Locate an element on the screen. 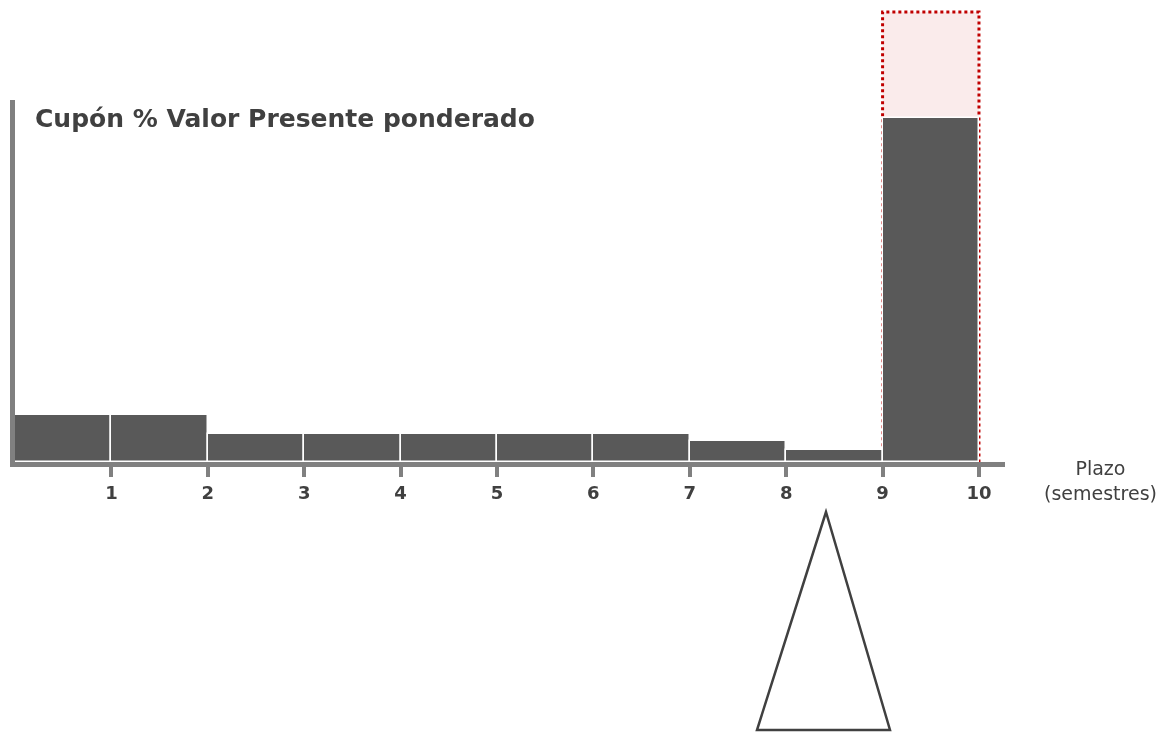 This screenshot has width=1159, height=732. x-tick-label: 3 is located at coordinates (304, 492).